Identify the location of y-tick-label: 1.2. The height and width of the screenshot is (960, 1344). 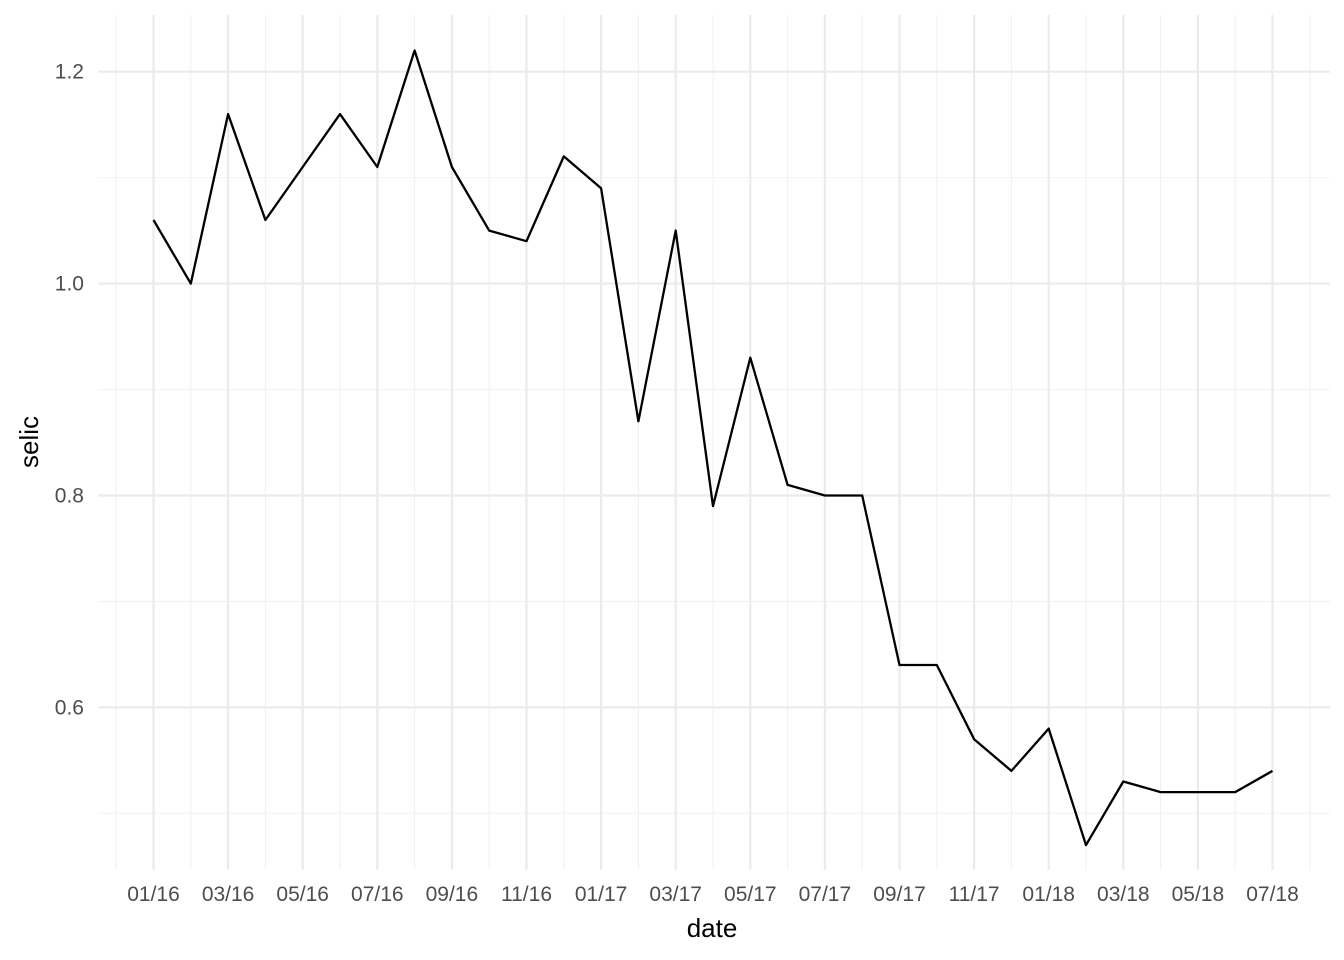
(69, 72).